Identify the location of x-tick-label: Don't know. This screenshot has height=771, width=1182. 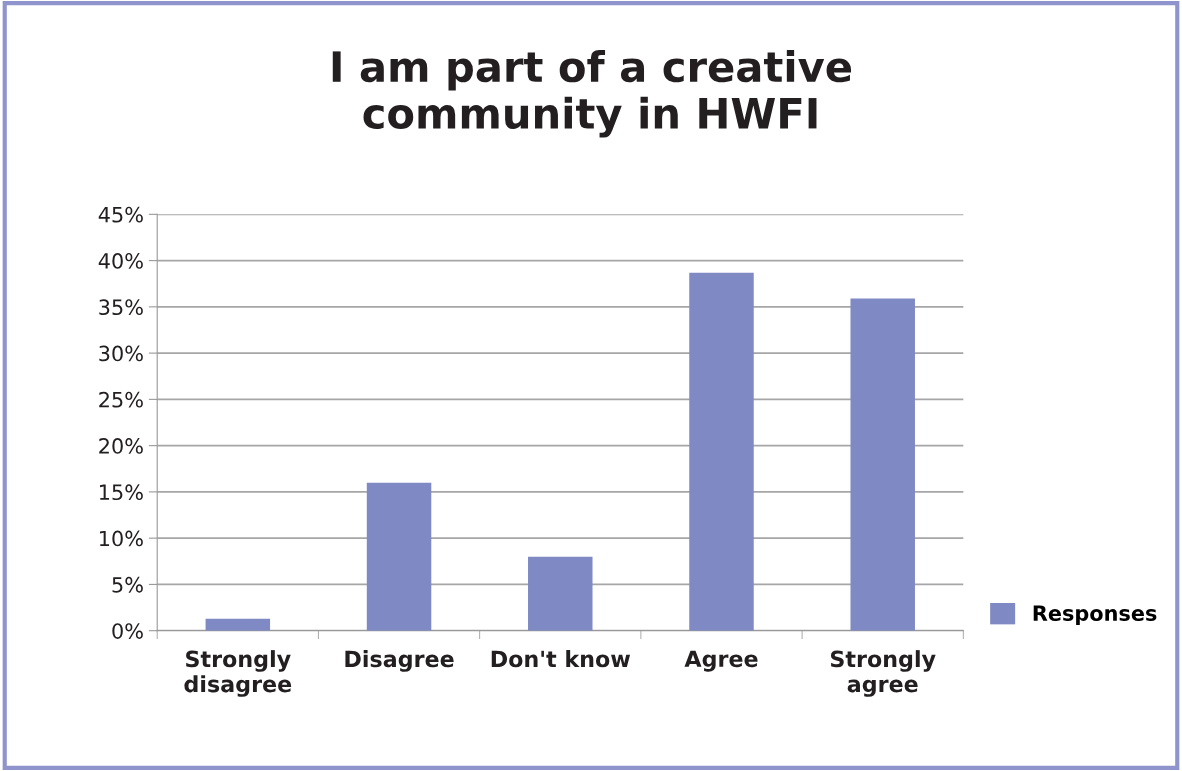
(561, 659).